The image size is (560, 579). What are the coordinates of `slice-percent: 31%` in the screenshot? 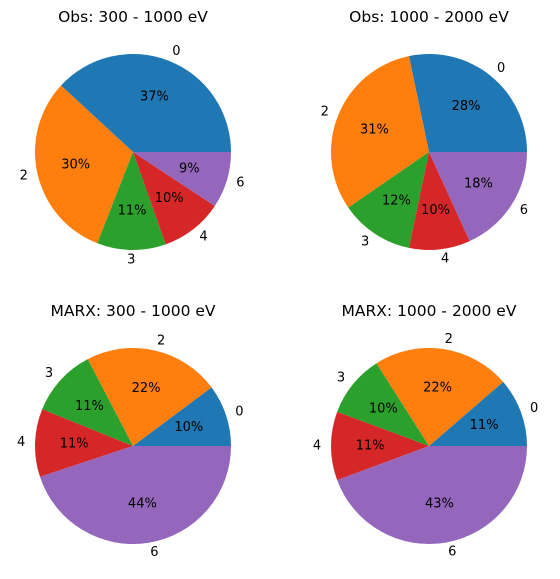 It's located at (374, 130).